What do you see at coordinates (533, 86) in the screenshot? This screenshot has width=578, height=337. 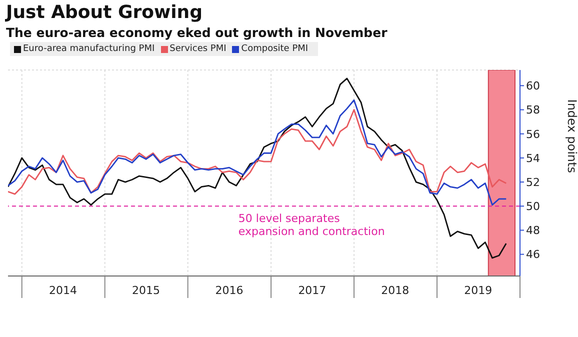 I see `y-tick-label: 60` at bounding box center [533, 86].